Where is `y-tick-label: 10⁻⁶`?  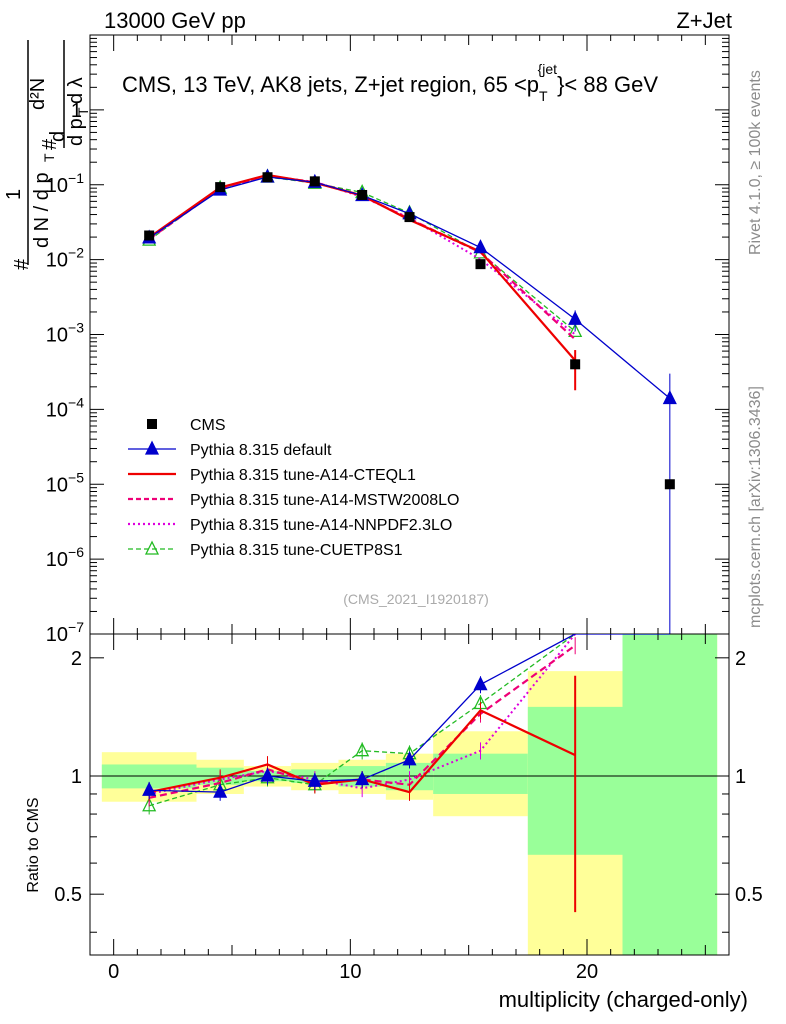 y-tick-label: 10⁻⁶ is located at coordinates (65, 557).